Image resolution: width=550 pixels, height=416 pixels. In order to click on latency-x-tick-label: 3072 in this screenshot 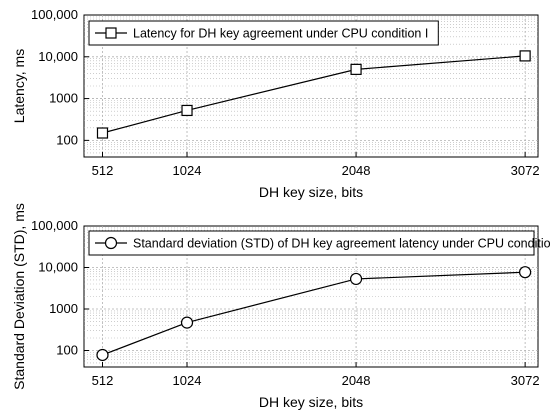, I will do `click(525, 170)`.